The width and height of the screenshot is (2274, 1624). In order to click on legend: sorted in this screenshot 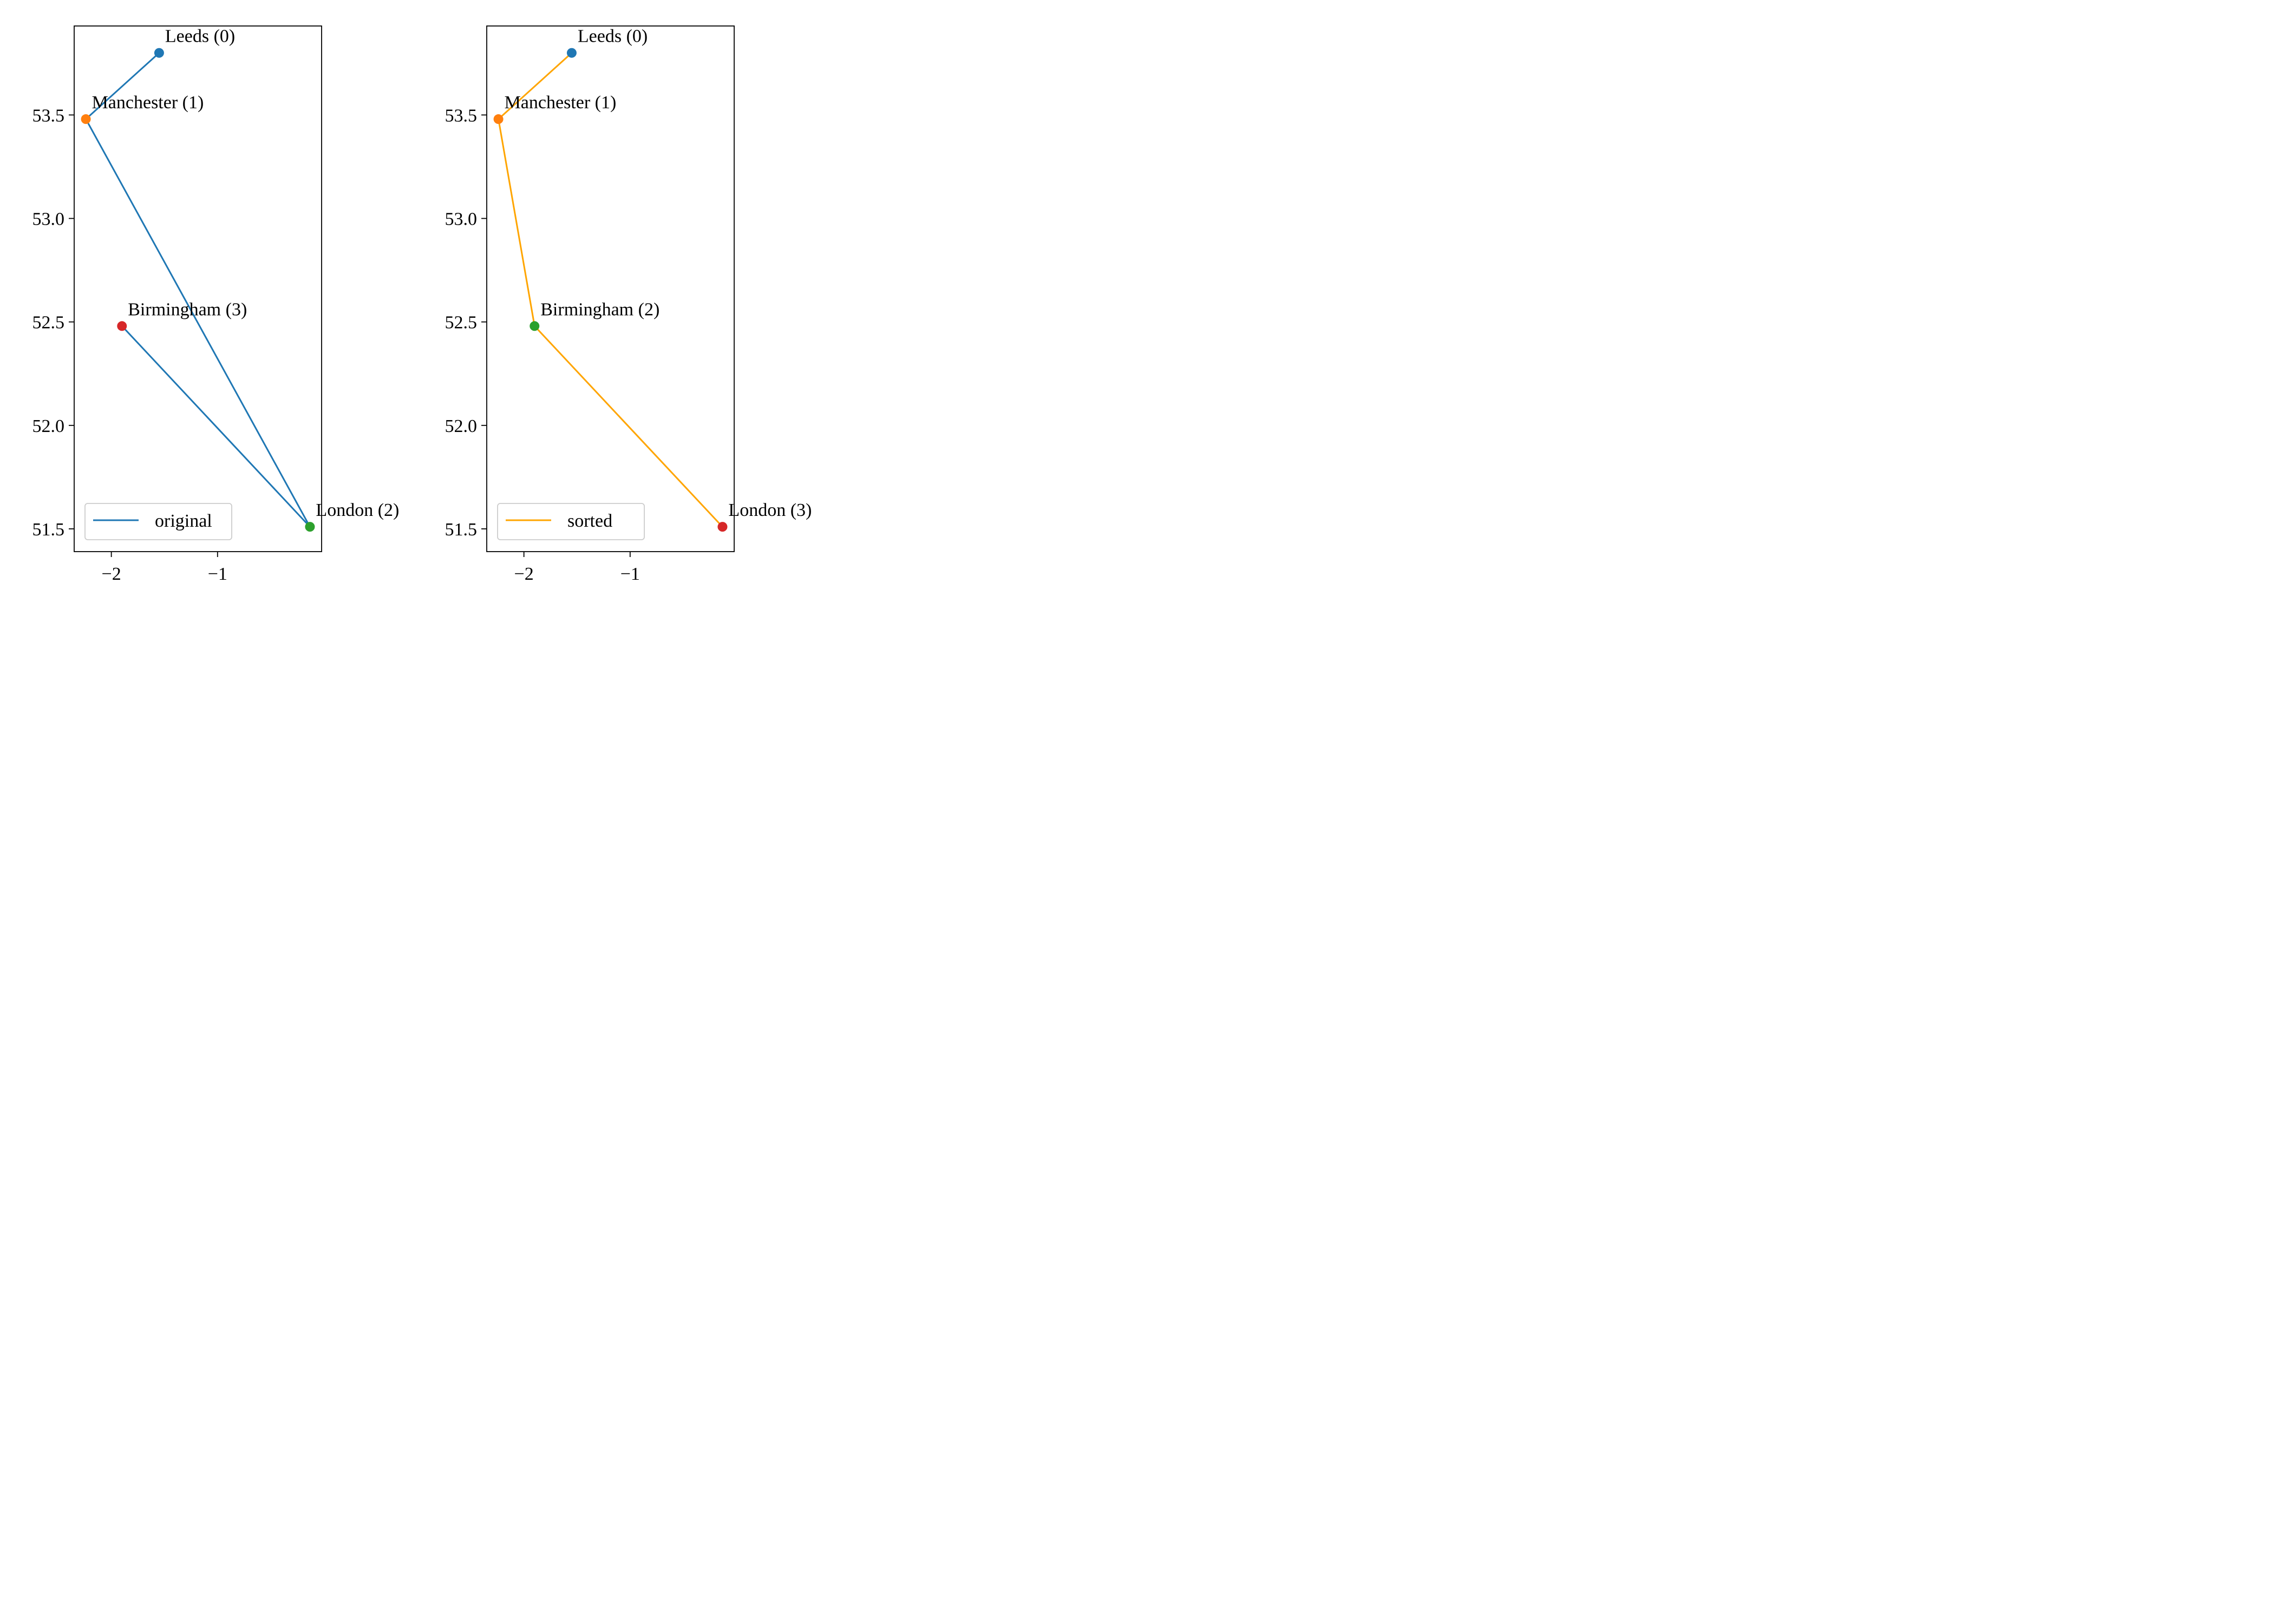, I will do `click(571, 521)`.